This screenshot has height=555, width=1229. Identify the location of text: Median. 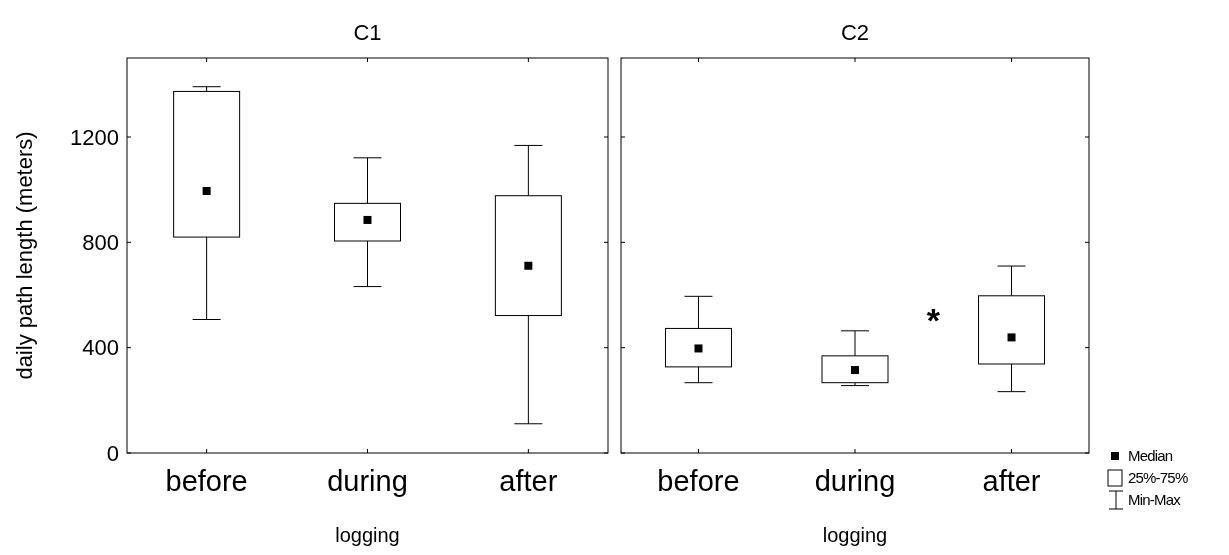
(1150, 456).